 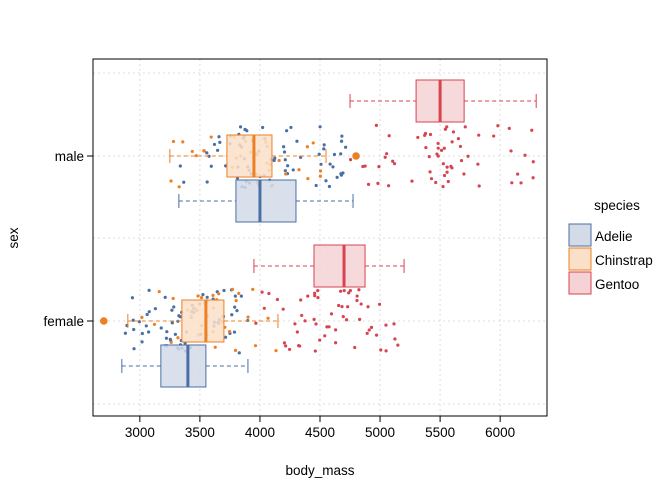 I want to click on legend-swatch-adelie, so click(x=580, y=235).